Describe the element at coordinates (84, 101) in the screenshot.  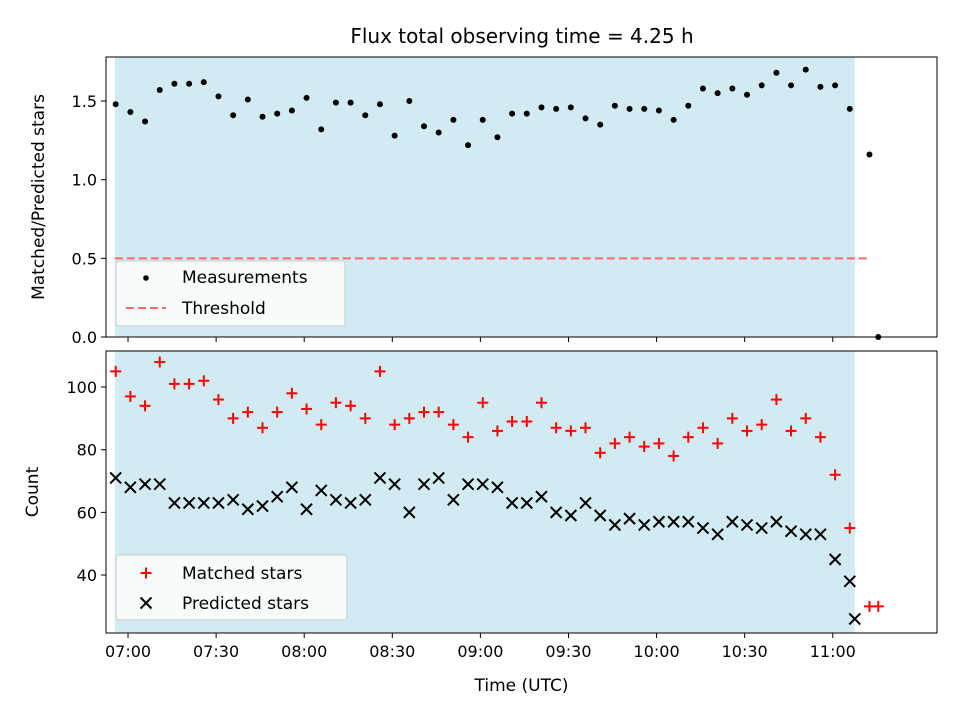
I see `y-tick-label: 1.5` at that location.